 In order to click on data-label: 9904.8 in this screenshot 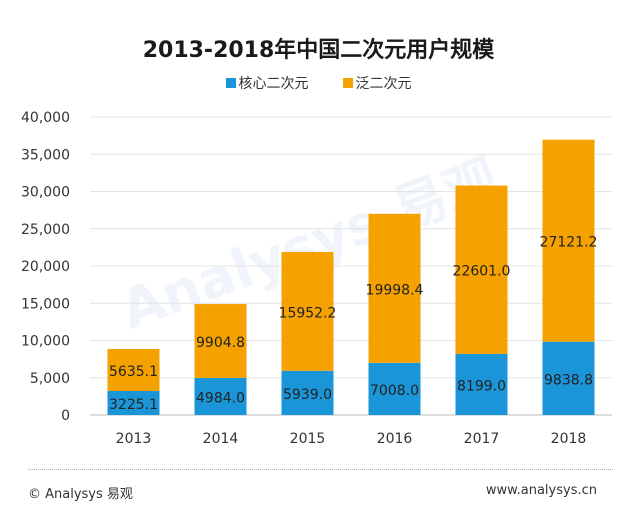, I will do `click(220, 343)`.